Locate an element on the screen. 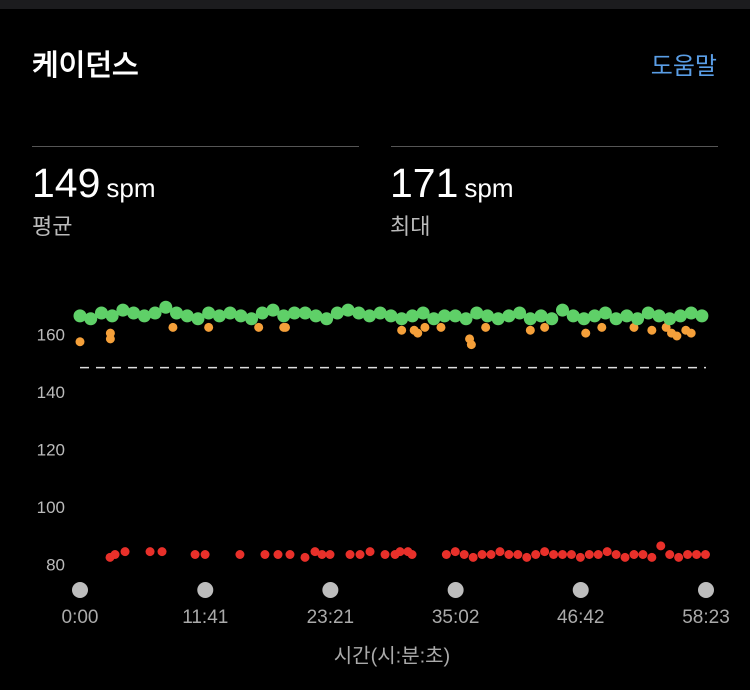  x-tick-label: 0:00 is located at coordinates (80, 617).